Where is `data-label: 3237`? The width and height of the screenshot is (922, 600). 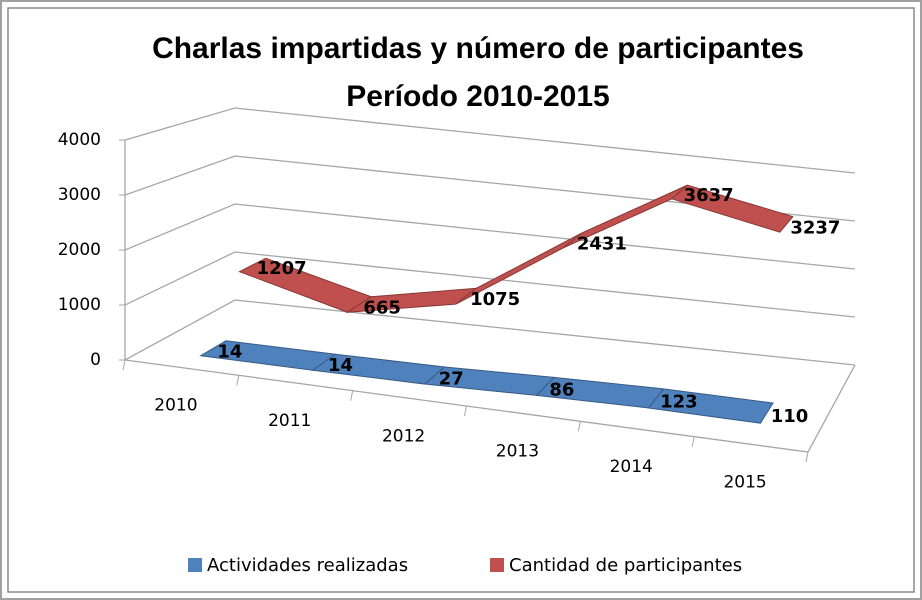
data-label: 3237 is located at coordinates (815, 227).